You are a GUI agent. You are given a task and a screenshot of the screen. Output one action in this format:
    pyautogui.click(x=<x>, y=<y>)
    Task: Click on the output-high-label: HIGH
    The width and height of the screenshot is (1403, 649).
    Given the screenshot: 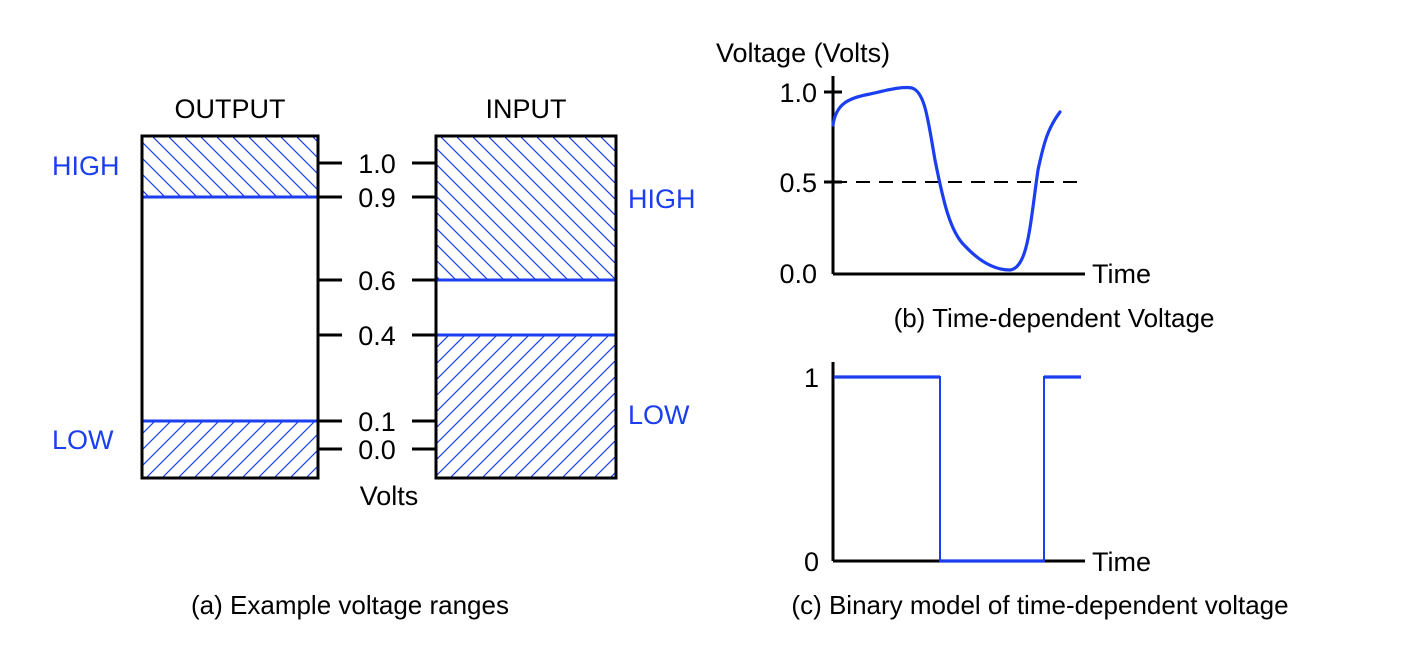 What is the action you would take?
    pyautogui.click(x=86, y=166)
    